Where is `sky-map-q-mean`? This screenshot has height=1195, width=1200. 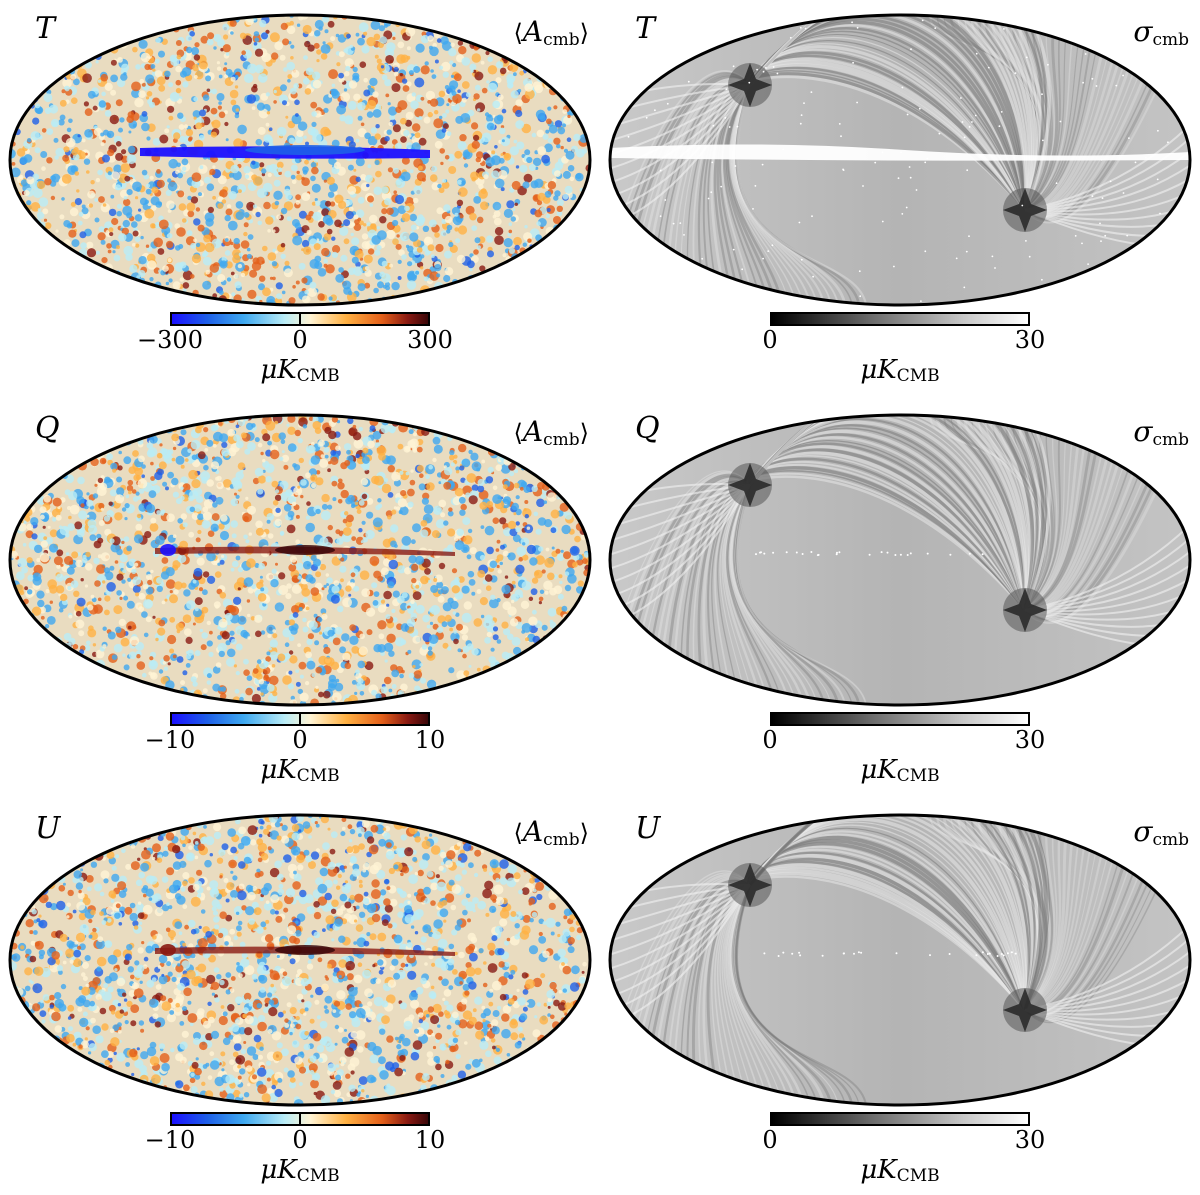
sky-map-q-mean is located at coordinates (300, 550).